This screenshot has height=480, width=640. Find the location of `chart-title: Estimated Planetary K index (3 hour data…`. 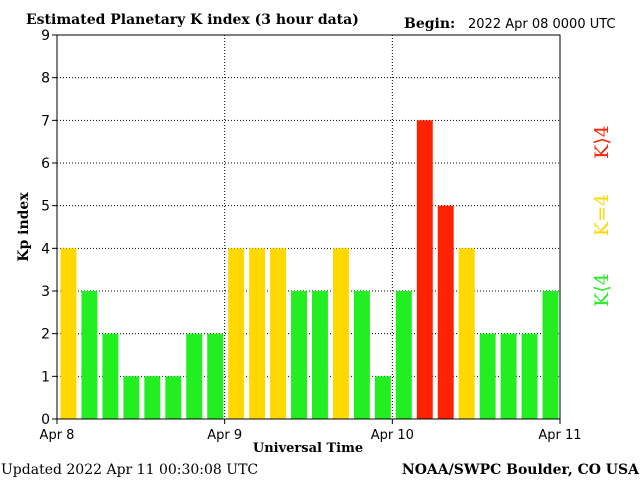

chart-title: Estimated Planetary K index (3 hour data… is located at coordinates (192, 20).